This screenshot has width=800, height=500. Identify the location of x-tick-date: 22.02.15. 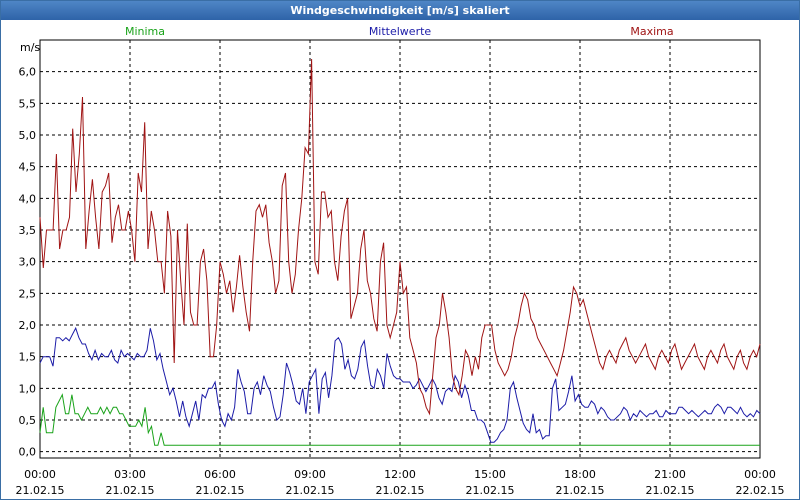
(760, 490).